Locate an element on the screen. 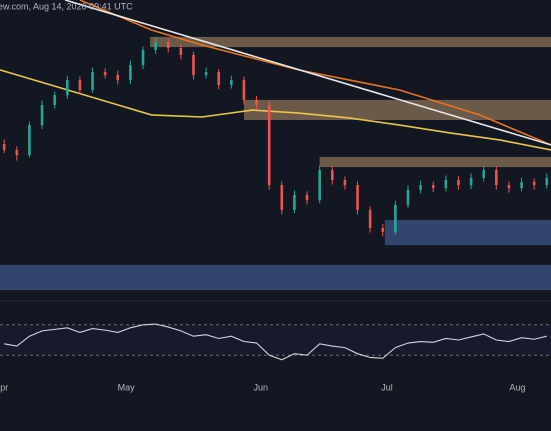 The height and width of the screenshot is (431, 551). x-tick-label: May is located at coordinates (127, 387).